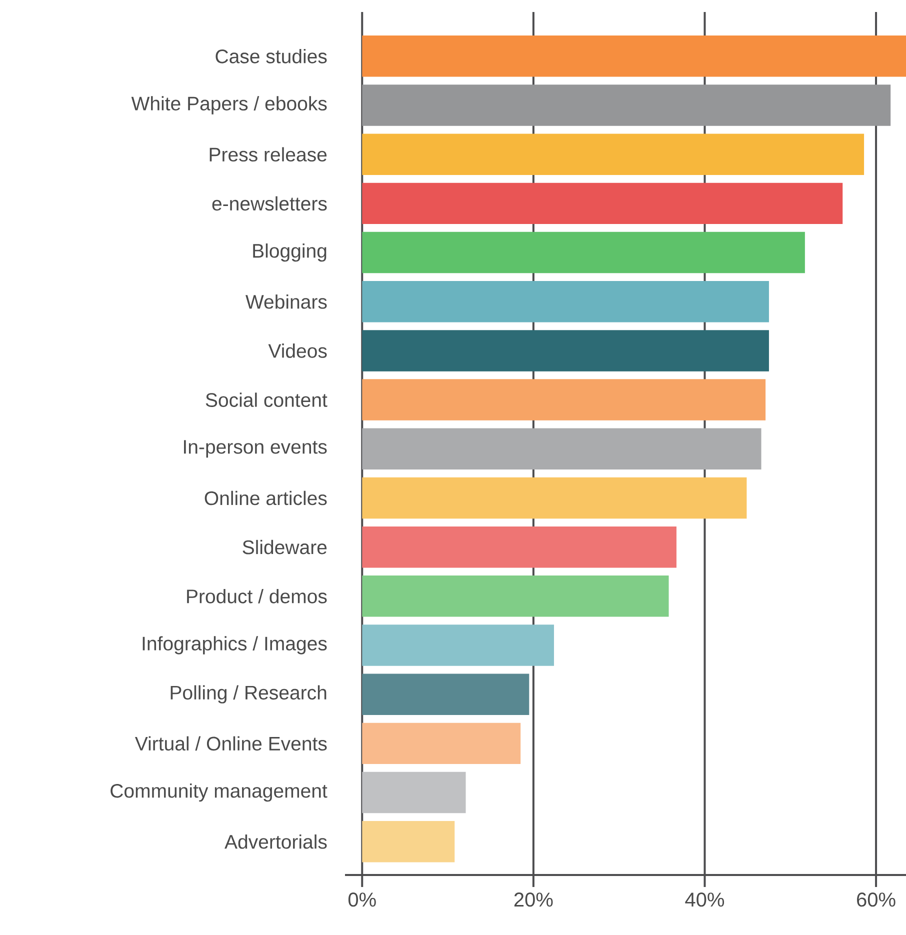  I want to click on y-tick-label: Infographics / Images, so click(234, 645).